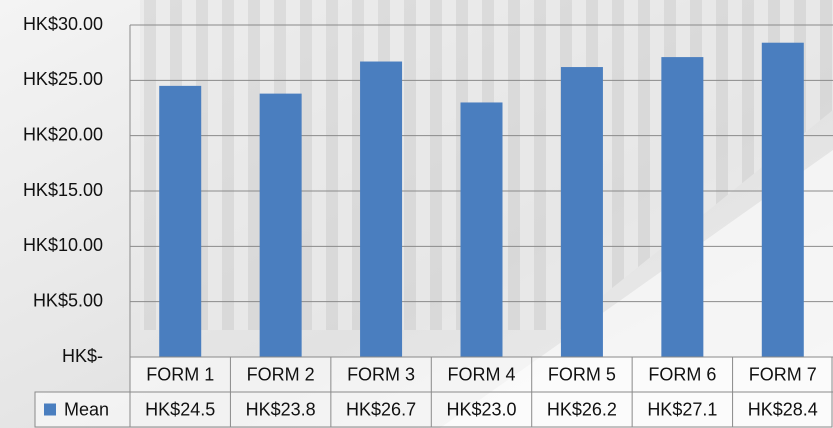  I want to click on y-tick-label: HK$5.00, so click(68, 300).